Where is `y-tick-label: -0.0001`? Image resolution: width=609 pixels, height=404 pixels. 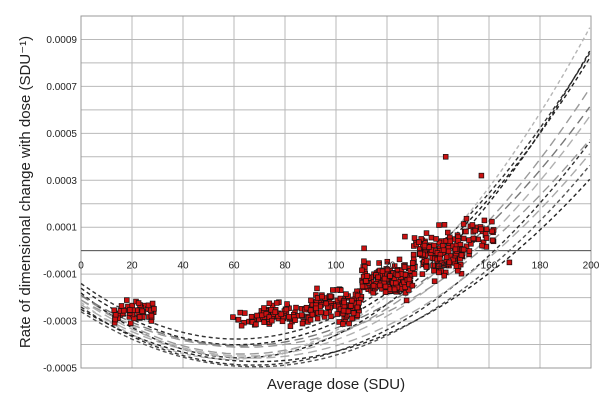
y-tick-label: -0.0001 is located at coordinates (60, 275).